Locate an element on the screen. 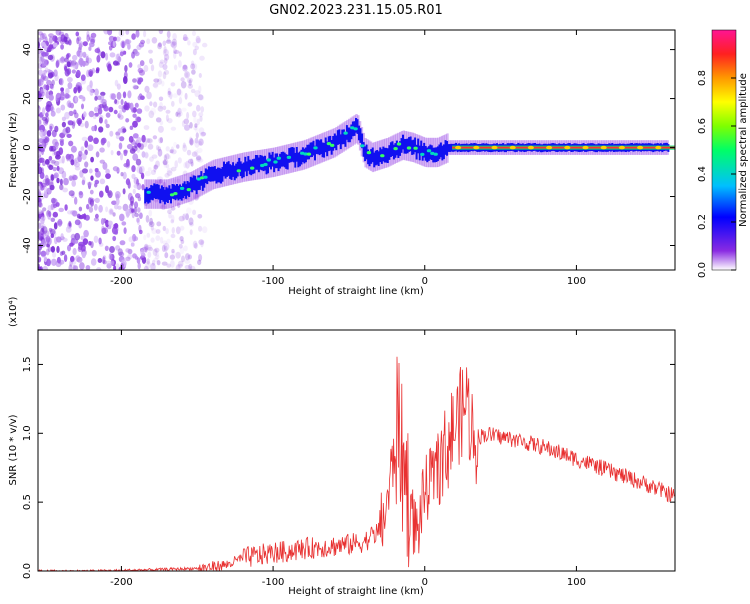 This screenshot has height=604, width=750. x-tick-label: 100 is located at coordinates (576, 281).